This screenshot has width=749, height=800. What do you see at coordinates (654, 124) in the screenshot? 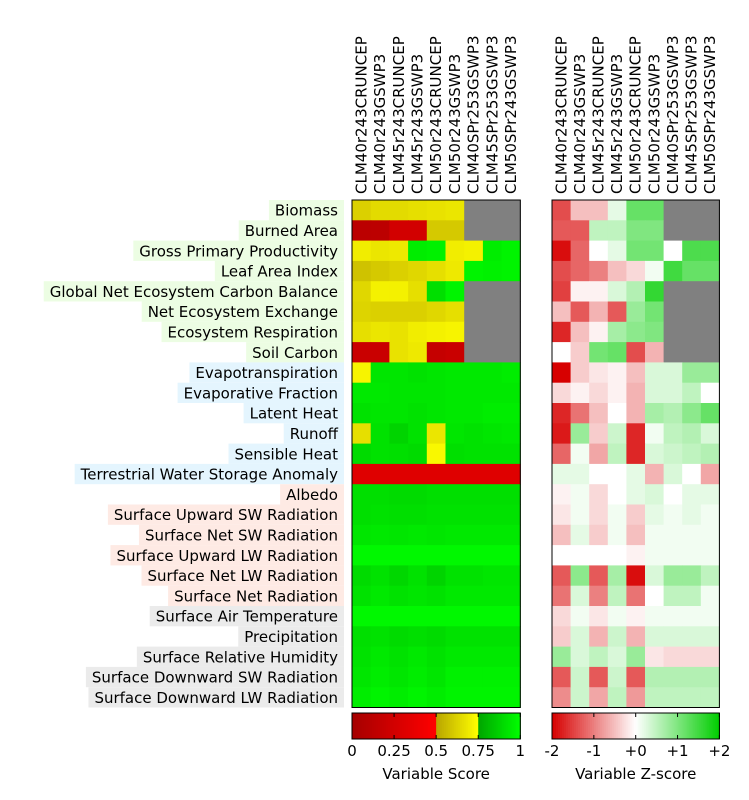
I see `column-label: CLM50r243GSWP3` at bounding box center [654, 124].